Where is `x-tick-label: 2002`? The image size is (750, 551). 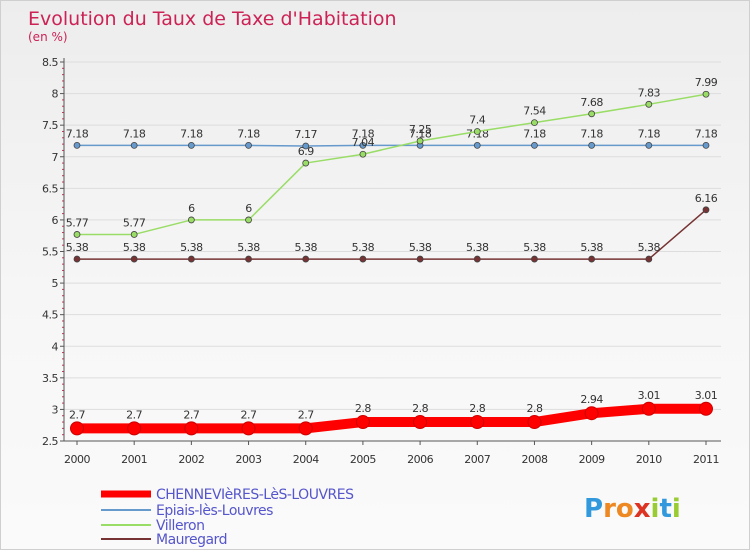
x-tick-label: 2002 is located at coordinates (191, 459).